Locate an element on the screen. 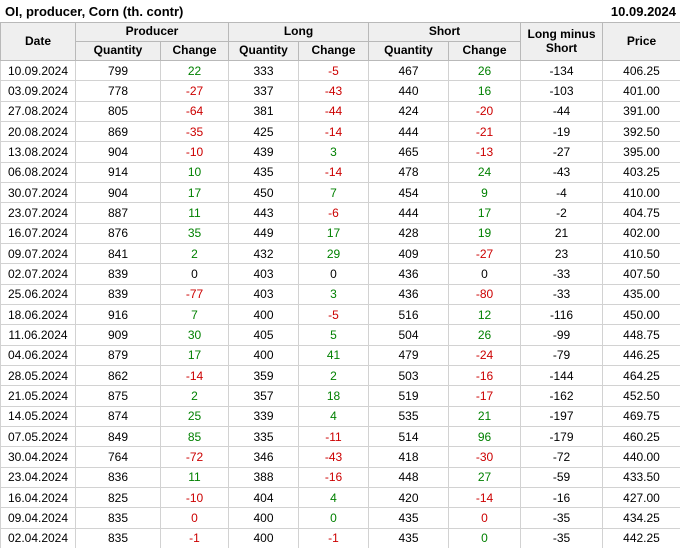 Image resolution: width=680 pixels, height=548 pixels. producer-change-cell: 10 is located at coordinates (194, 172).